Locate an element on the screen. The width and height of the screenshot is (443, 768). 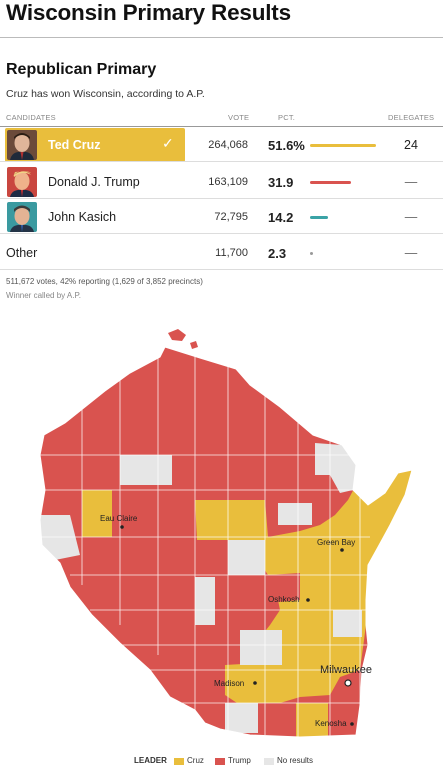
table-row-trump: Donald J. Trump 163,109 31.9 — is located at coordinates (221, 182).